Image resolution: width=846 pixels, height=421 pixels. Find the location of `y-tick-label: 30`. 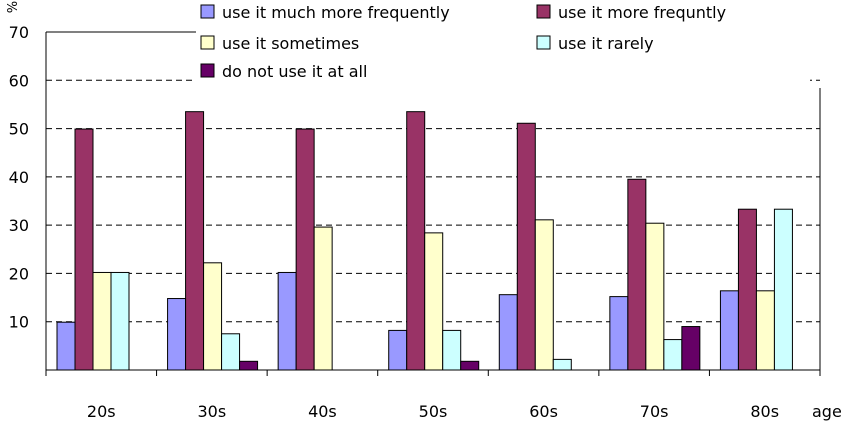

y-tick-label: 30 is located at coordinates (19, 225).